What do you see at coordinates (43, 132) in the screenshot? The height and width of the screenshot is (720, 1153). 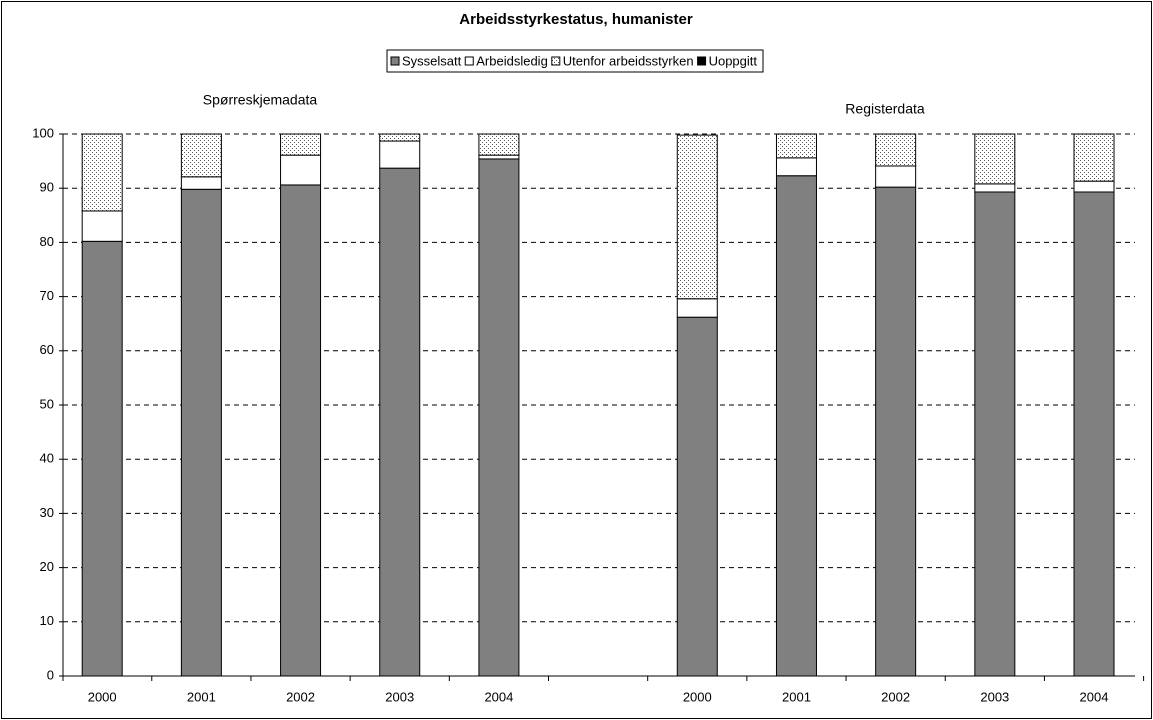 I see `y-tick-label: 100` at bounding box center [43, 132].